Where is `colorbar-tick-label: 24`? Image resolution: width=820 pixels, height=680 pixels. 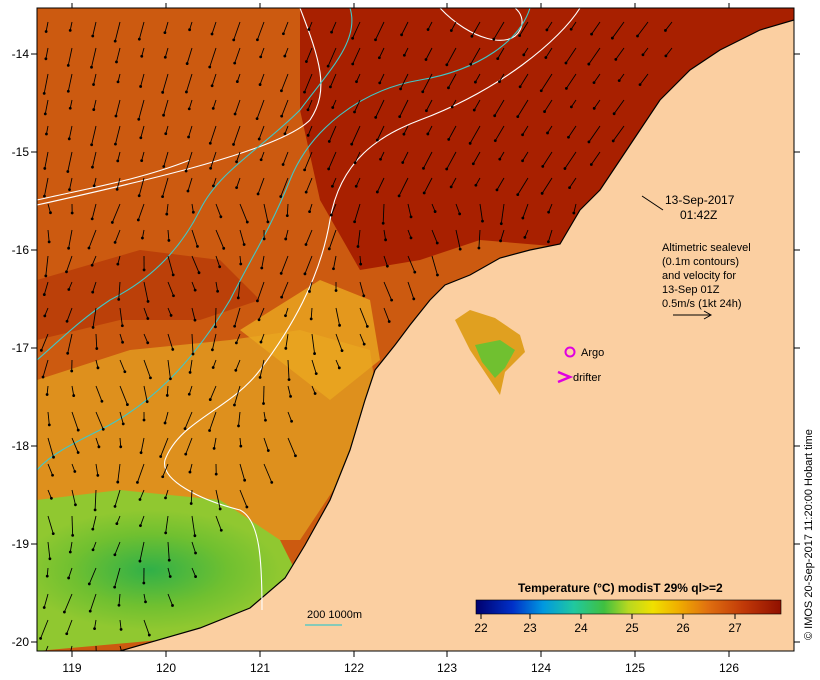
colorbar-tick-label: 24 is located at coordinates (581, 628).